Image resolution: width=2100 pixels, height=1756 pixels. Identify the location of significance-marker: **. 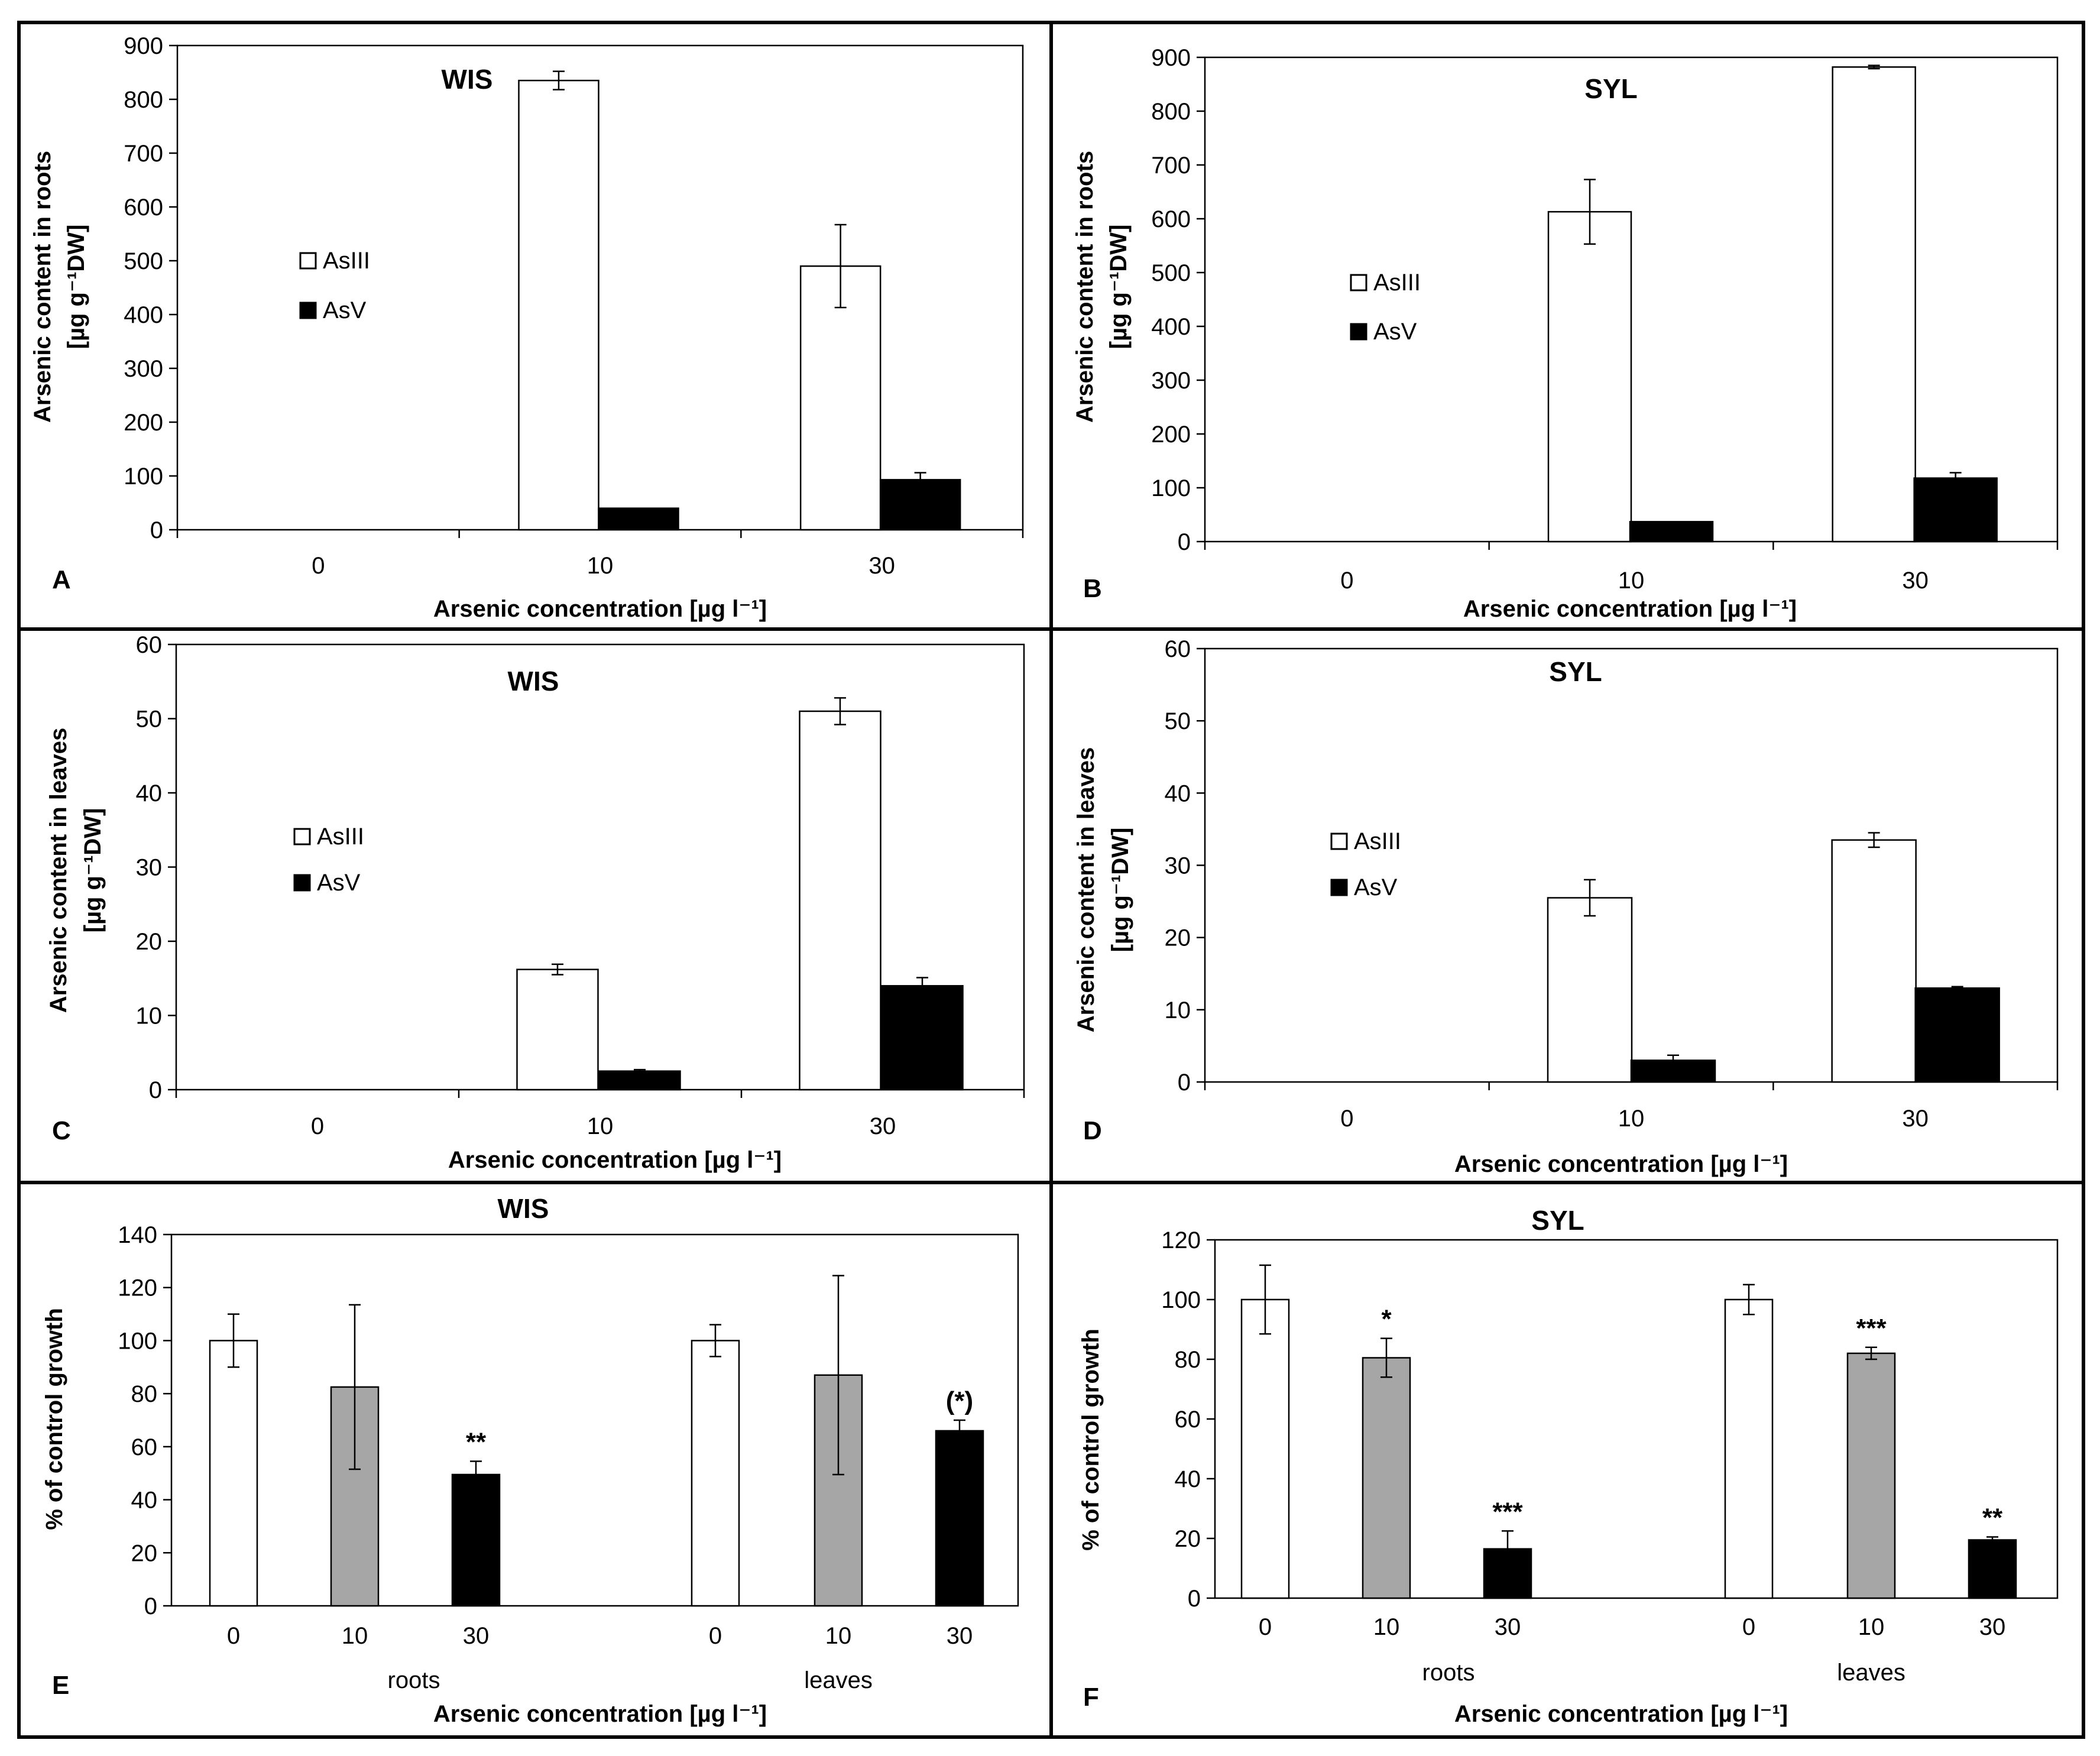
(1993, 1517).